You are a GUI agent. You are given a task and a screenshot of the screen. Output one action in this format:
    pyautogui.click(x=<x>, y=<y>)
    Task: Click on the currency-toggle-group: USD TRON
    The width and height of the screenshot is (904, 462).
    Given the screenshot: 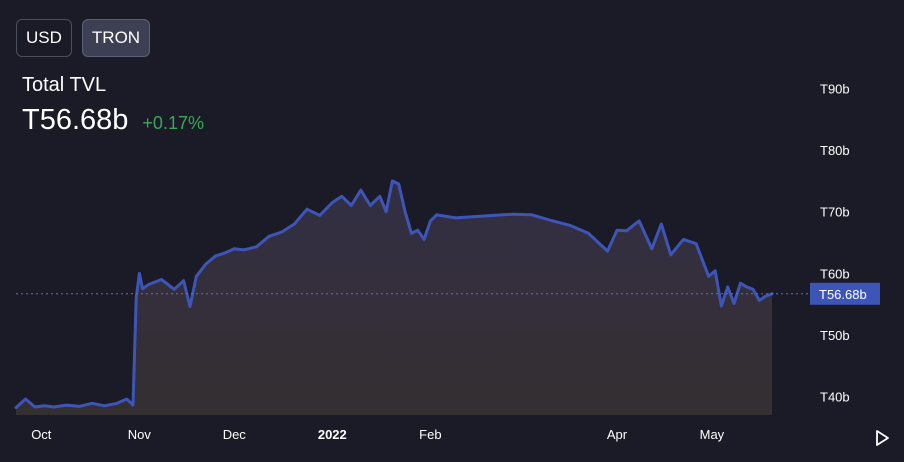 What is the action you would take?
    pyautogui.click(x=83, y=38)
    